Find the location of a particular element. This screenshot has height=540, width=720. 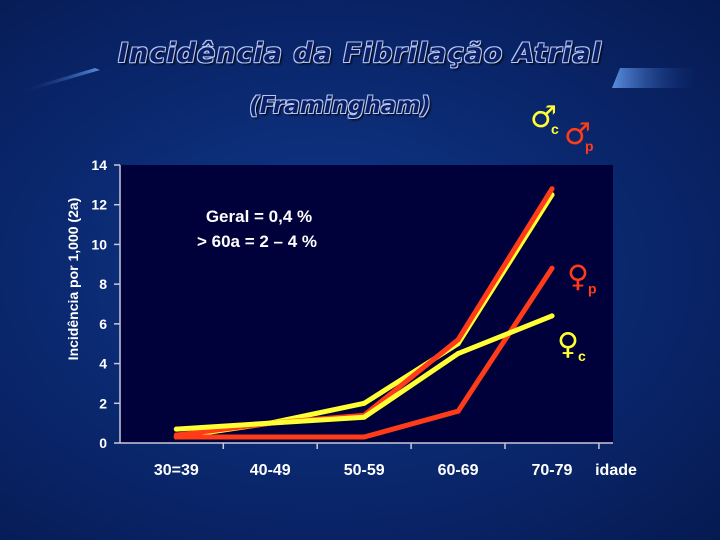

title-bar-left is located at coordinates (60, 80).